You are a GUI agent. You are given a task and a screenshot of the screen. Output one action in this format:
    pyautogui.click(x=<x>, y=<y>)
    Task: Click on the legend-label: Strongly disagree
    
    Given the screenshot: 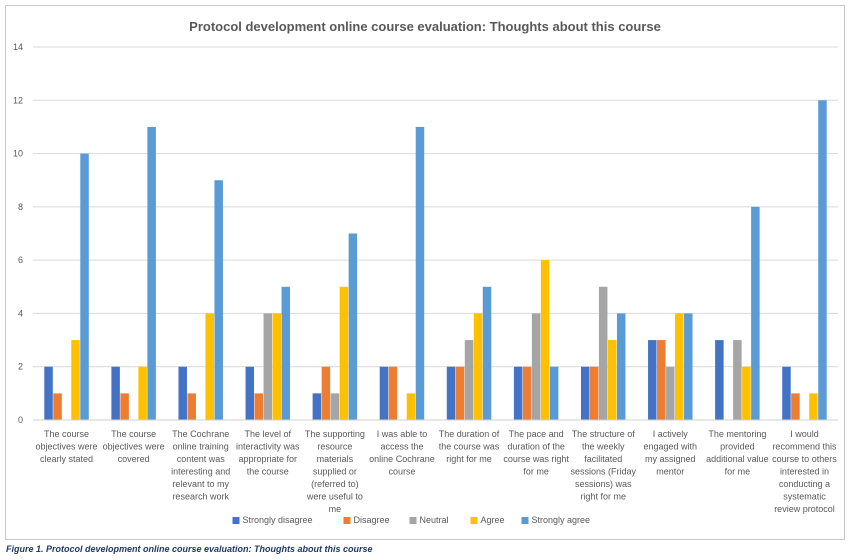 What is the action you would take?
    pyautogui.click(x=278, y=520)
    